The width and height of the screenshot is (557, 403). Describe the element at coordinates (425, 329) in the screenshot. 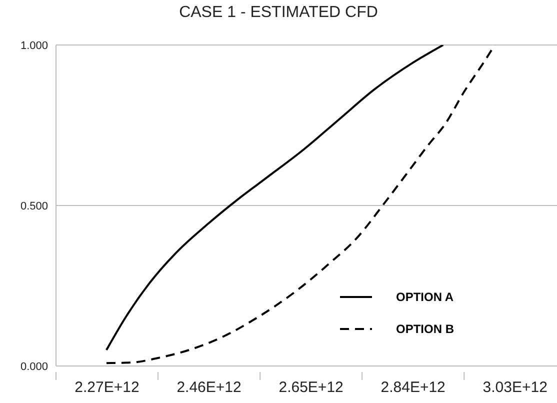

I see `legend-label: OPTION B` at that location.